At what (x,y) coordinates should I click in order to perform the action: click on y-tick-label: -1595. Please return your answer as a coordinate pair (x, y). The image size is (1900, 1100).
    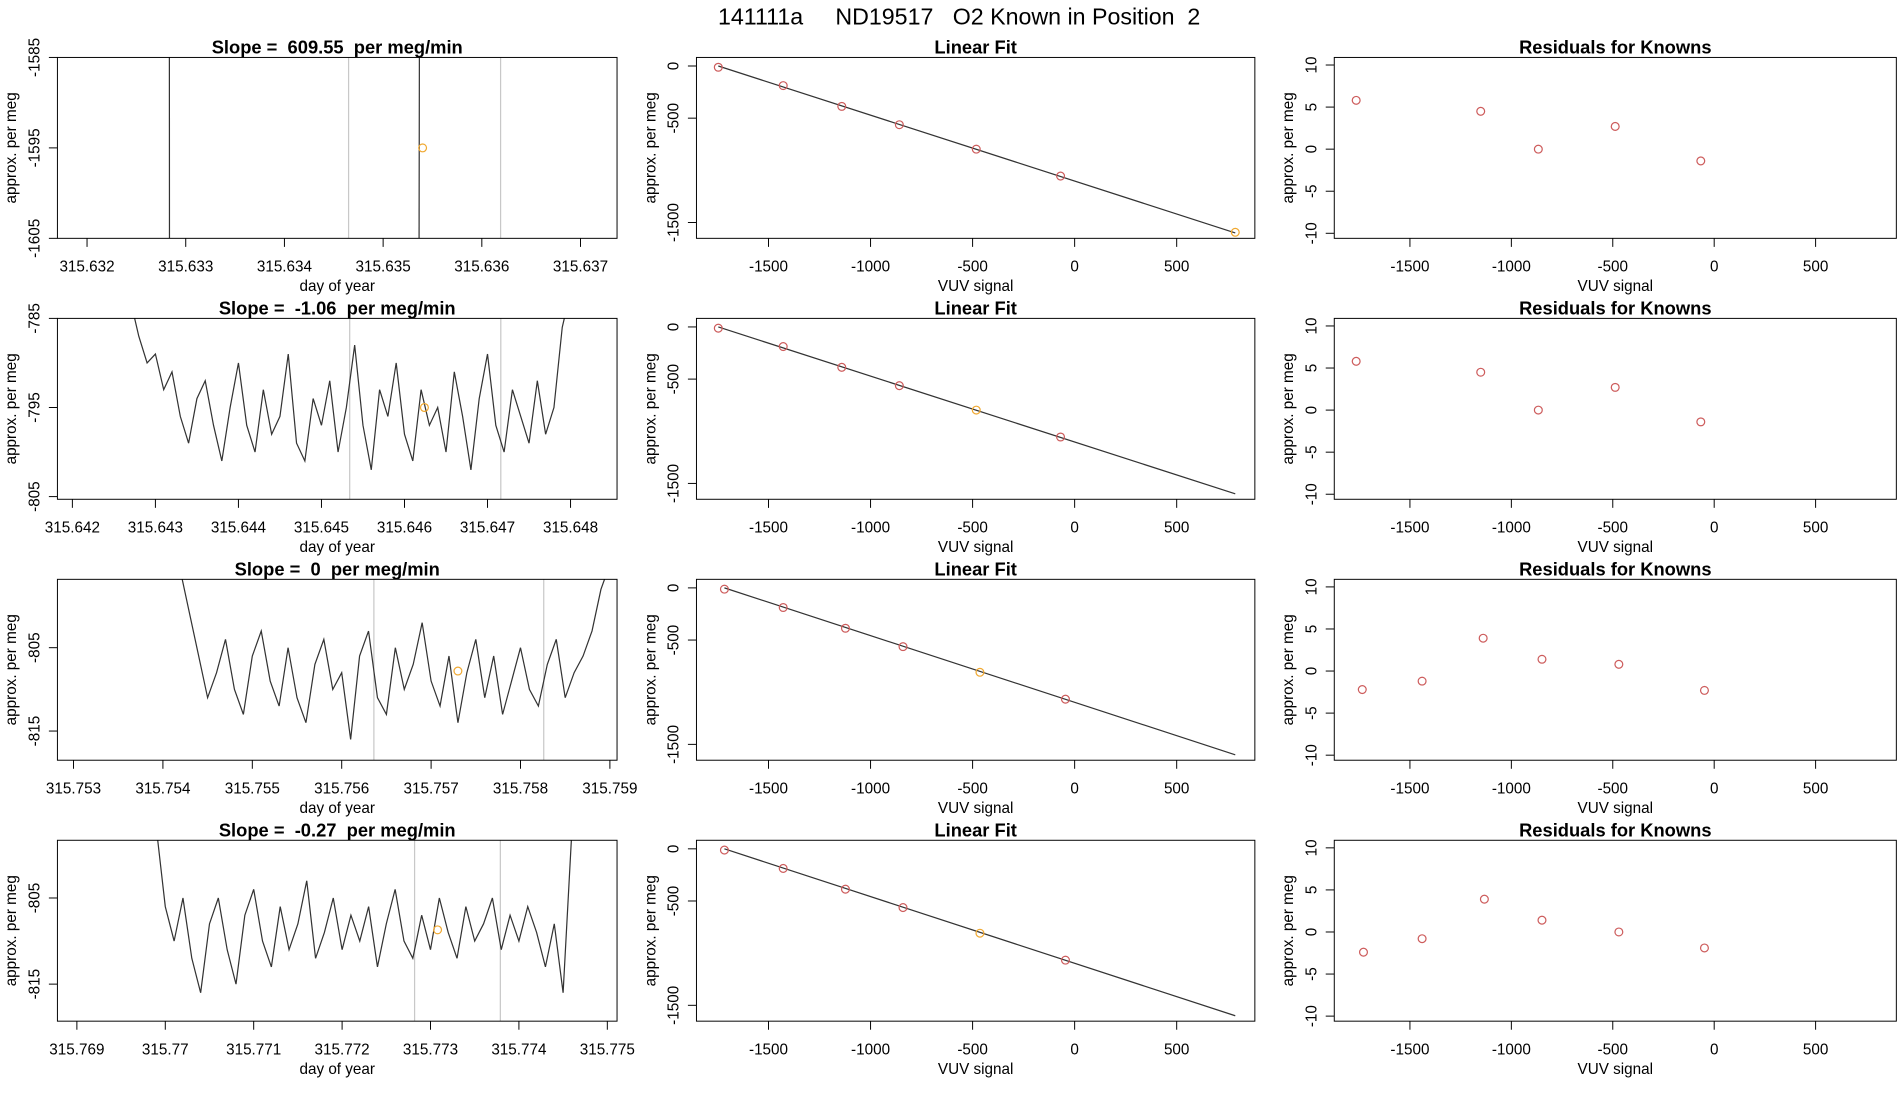
    Looking at the image, I should click on (34, 147).